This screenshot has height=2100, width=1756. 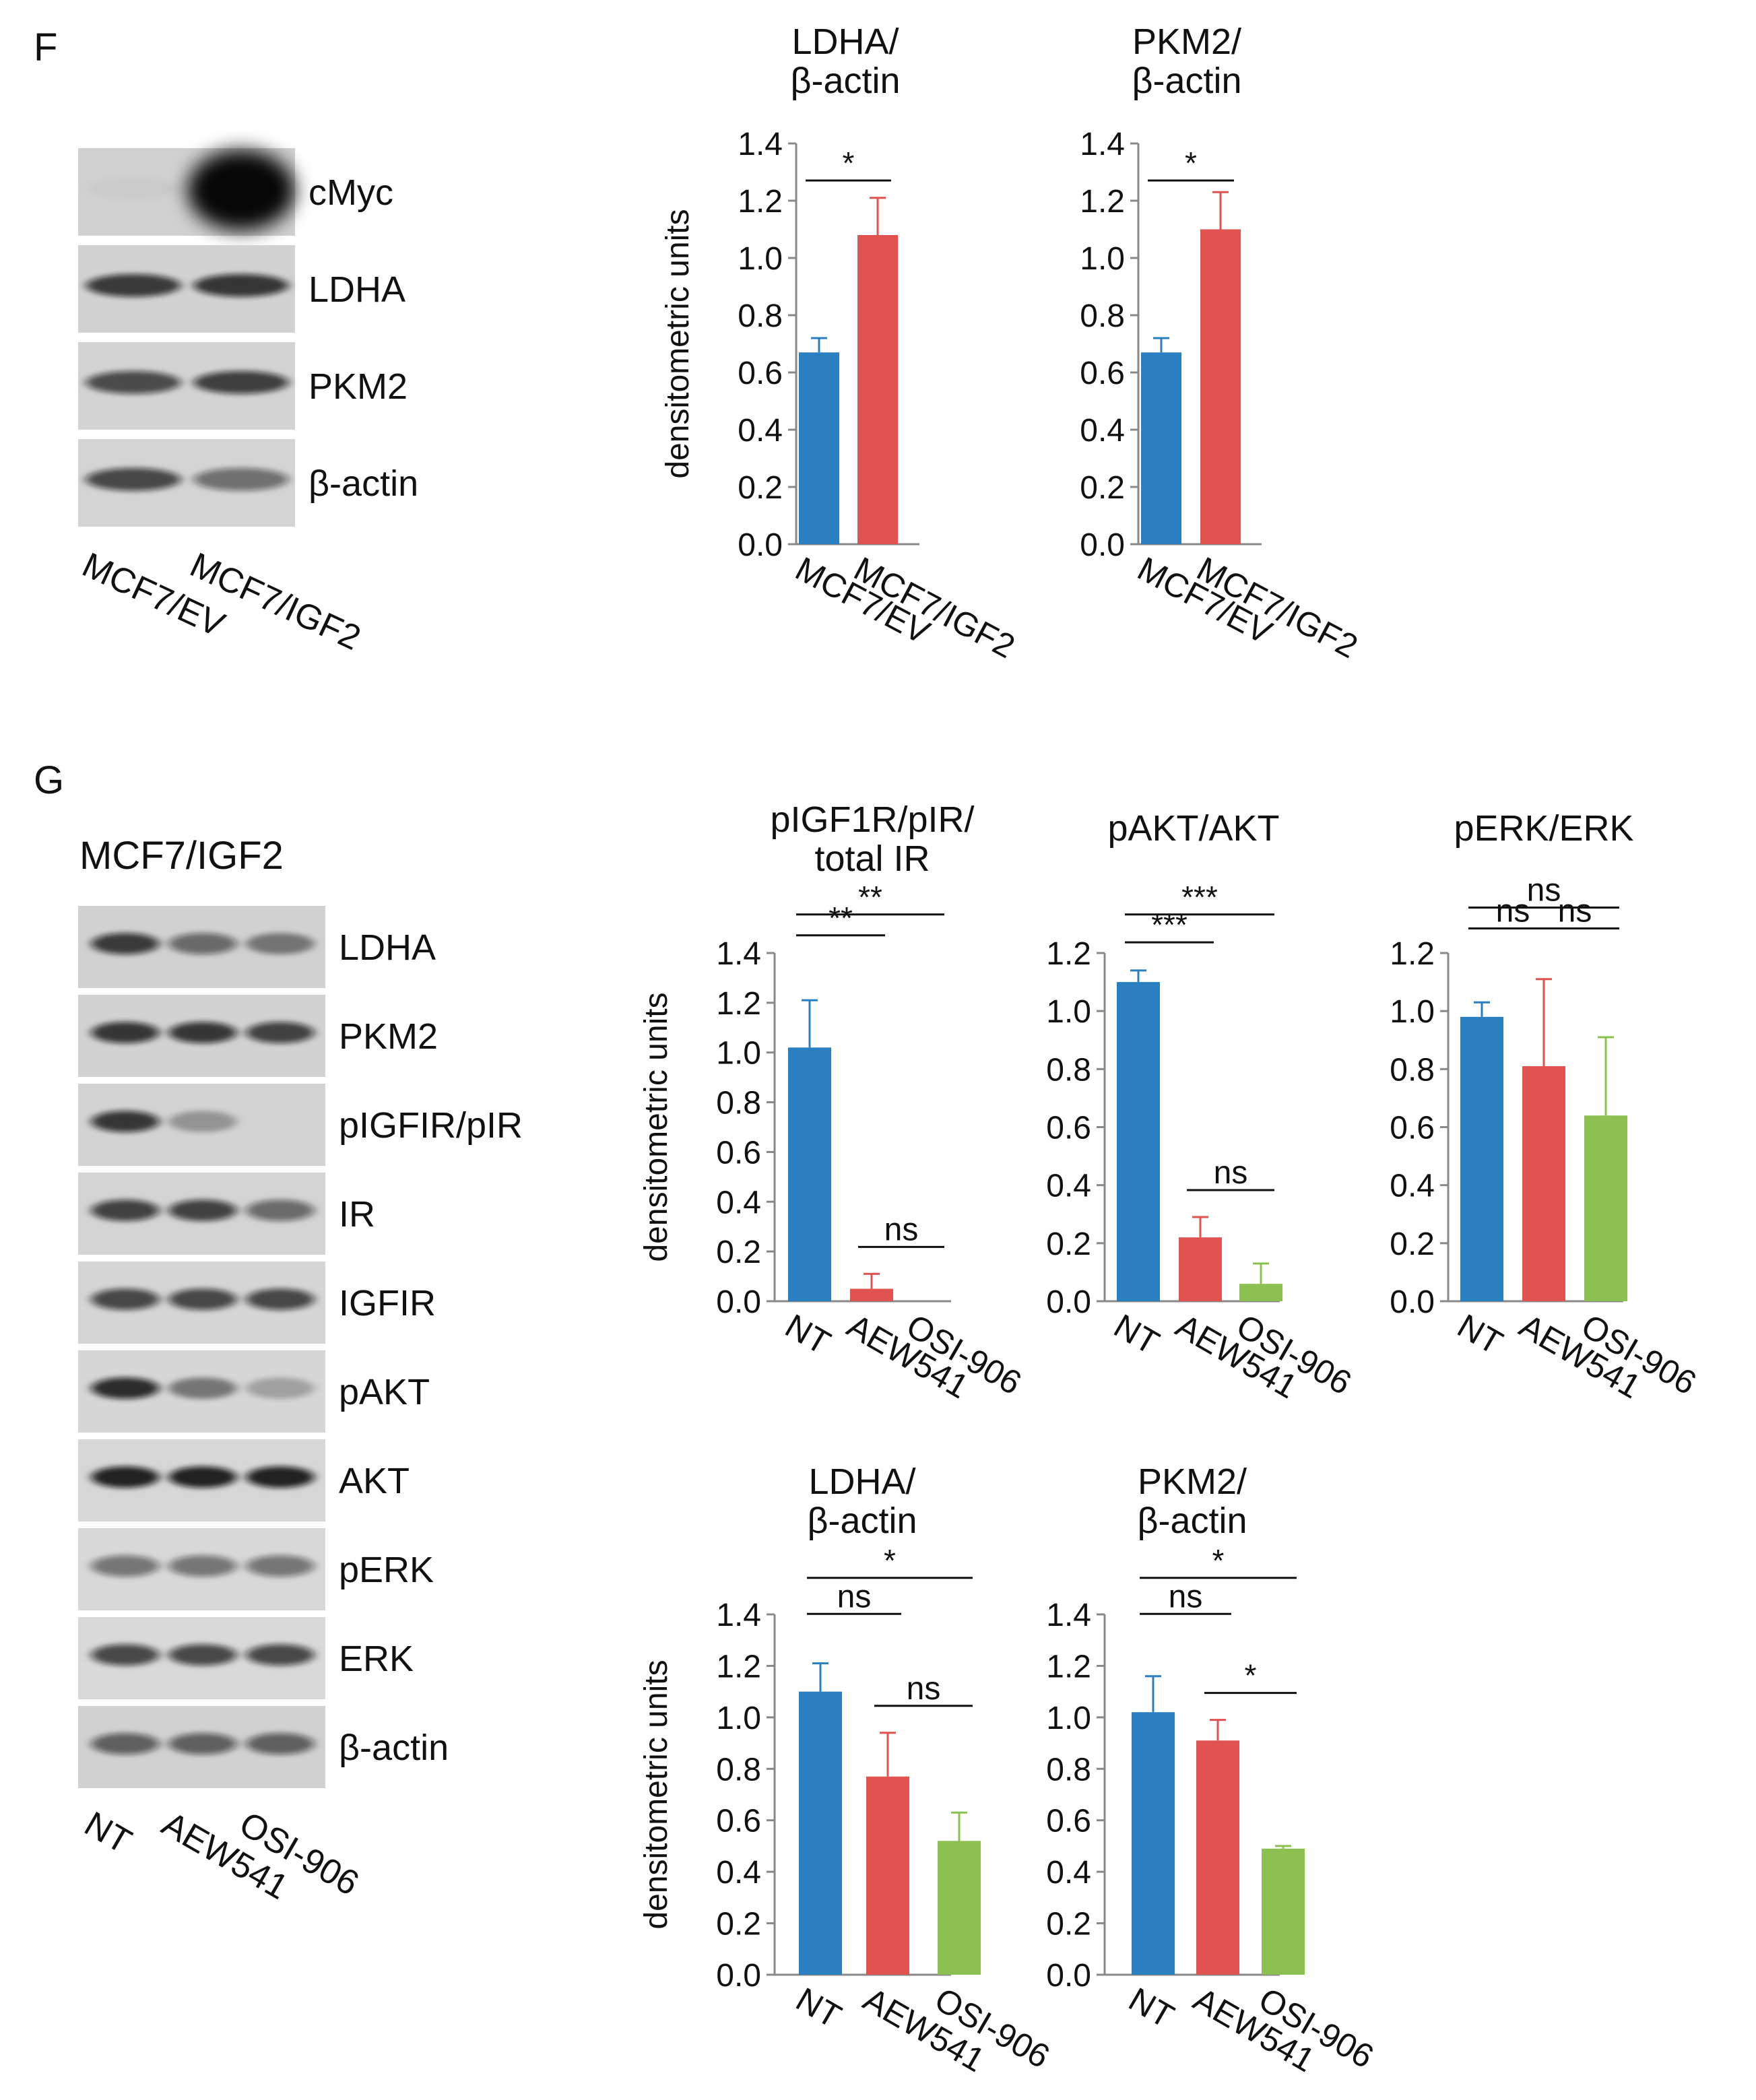 What do you see at coordinates (861, 1482) in the screenshot?
I see `chart-title: LDHA/` at bounding box center [861, 1482].